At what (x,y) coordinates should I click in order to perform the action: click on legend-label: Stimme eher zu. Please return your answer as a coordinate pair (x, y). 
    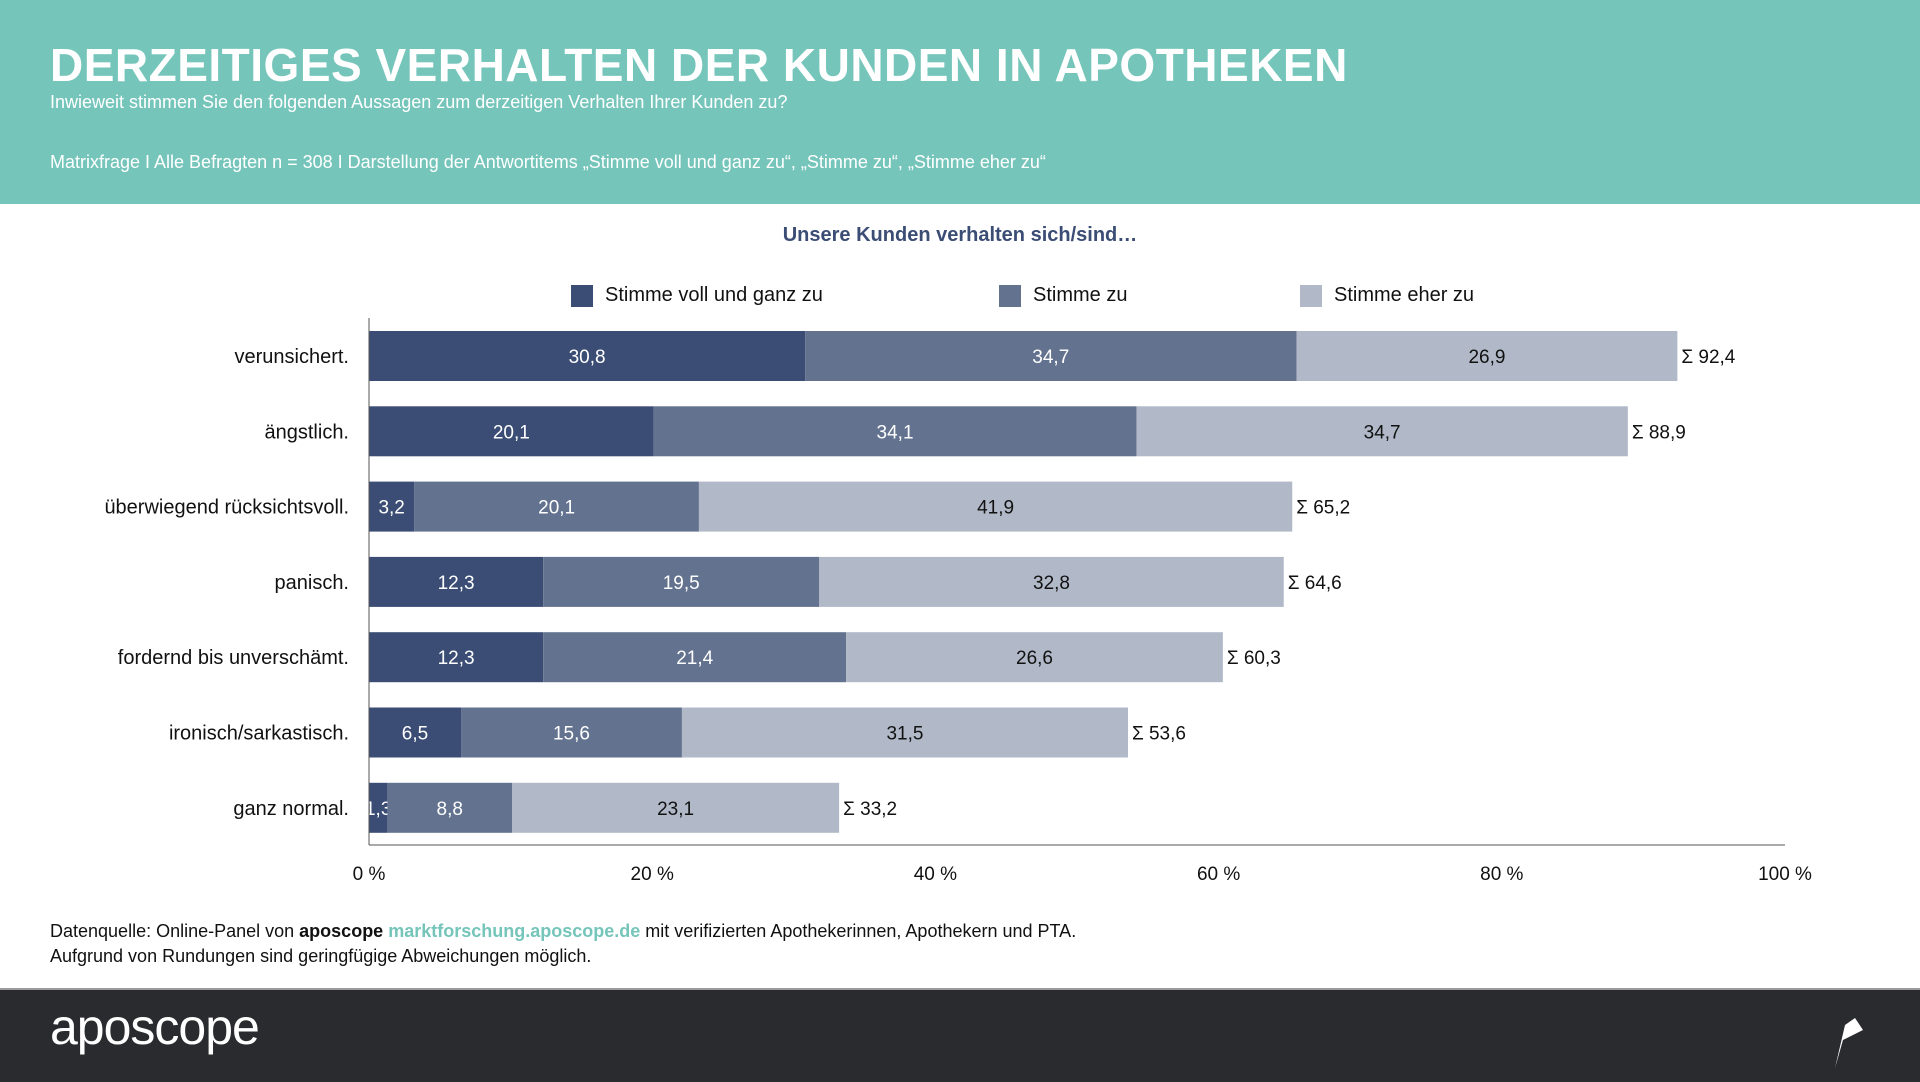
    Looking at the image, I should click on (1404, 295).